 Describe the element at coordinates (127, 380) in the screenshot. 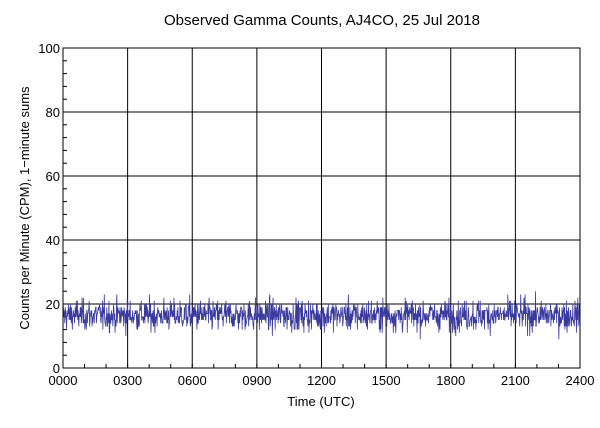

I see `x-tick-label: 0300` at that location.